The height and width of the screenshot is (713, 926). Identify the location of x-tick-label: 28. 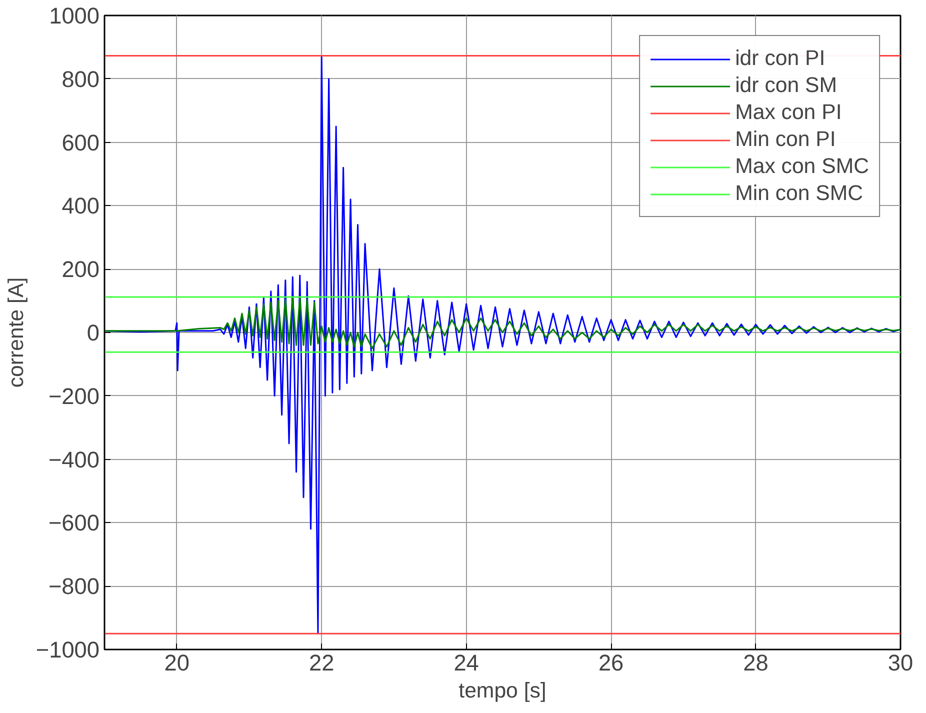
(755, 663).